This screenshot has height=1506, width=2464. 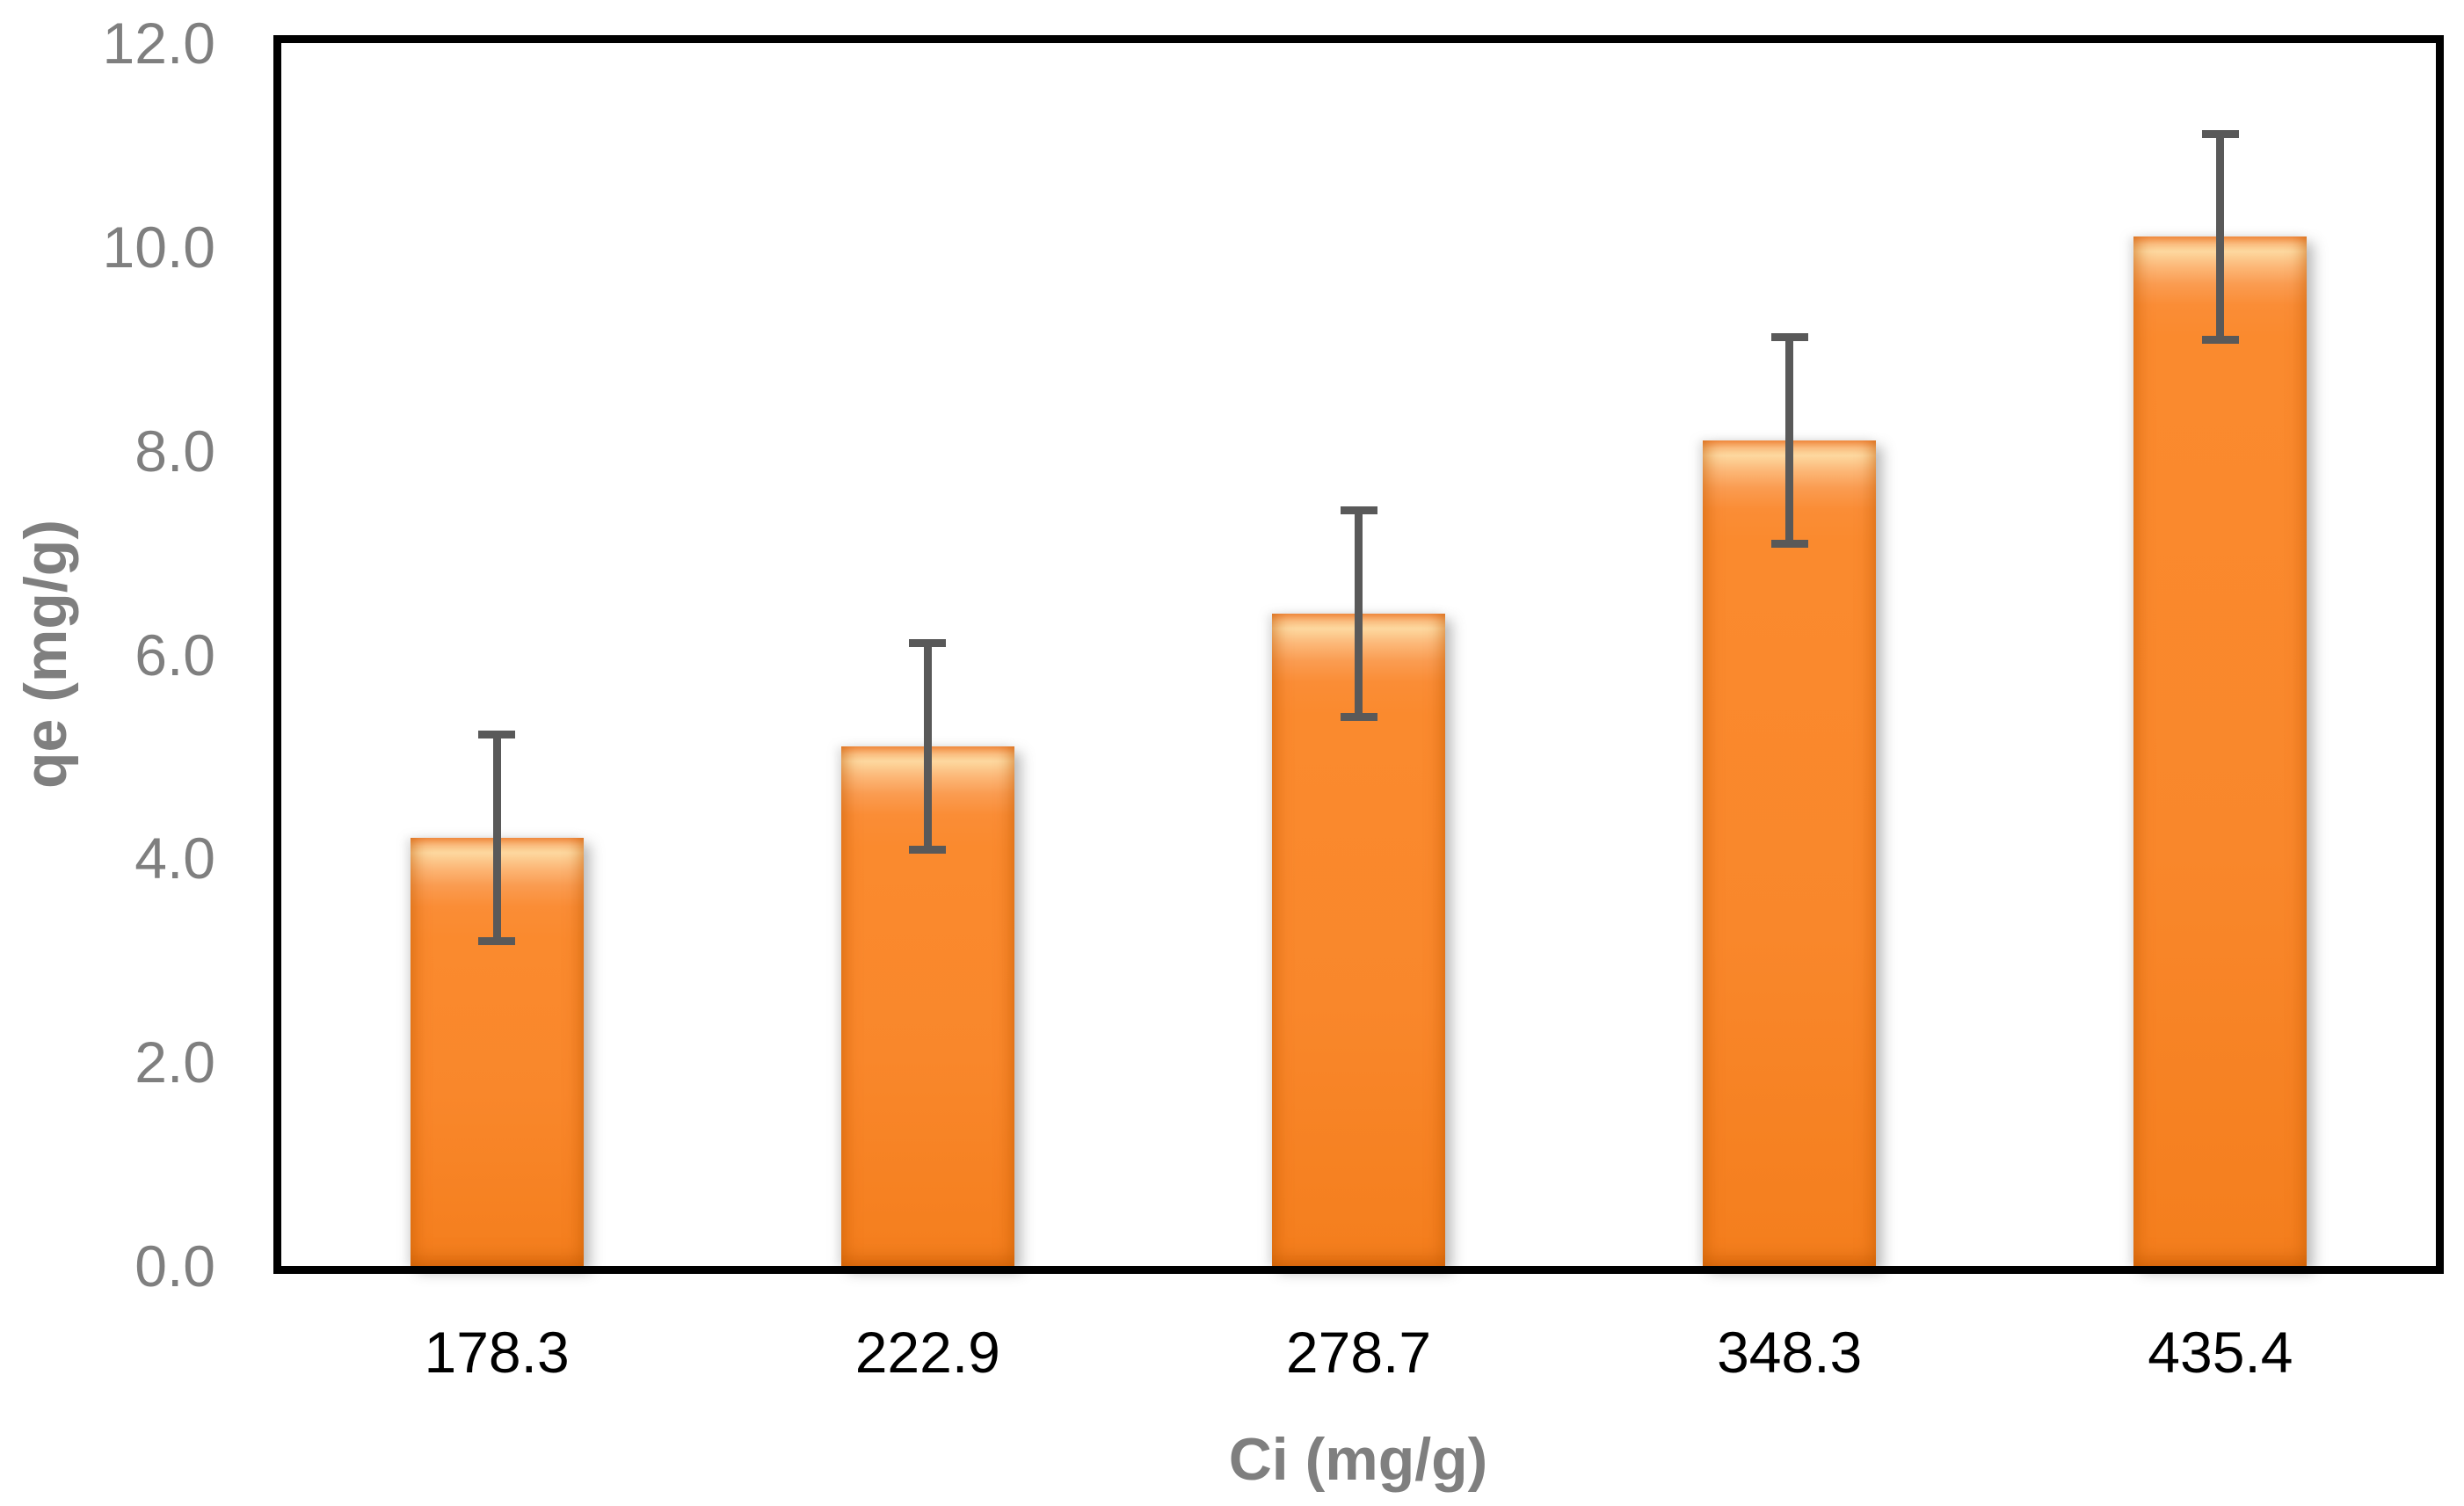 What do you see at coordinates (1358, 1460) in the screenshot?
I see `x-axis-title: Ci (mg/g)` at bounding box center [1358, 1460].